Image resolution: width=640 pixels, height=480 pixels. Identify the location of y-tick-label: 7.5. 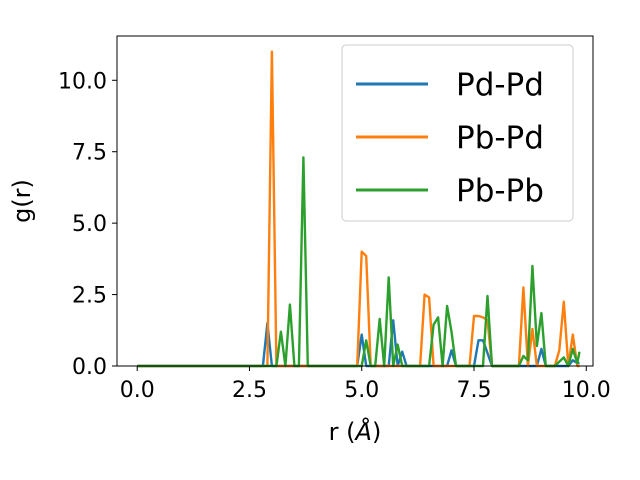
(89, 153).